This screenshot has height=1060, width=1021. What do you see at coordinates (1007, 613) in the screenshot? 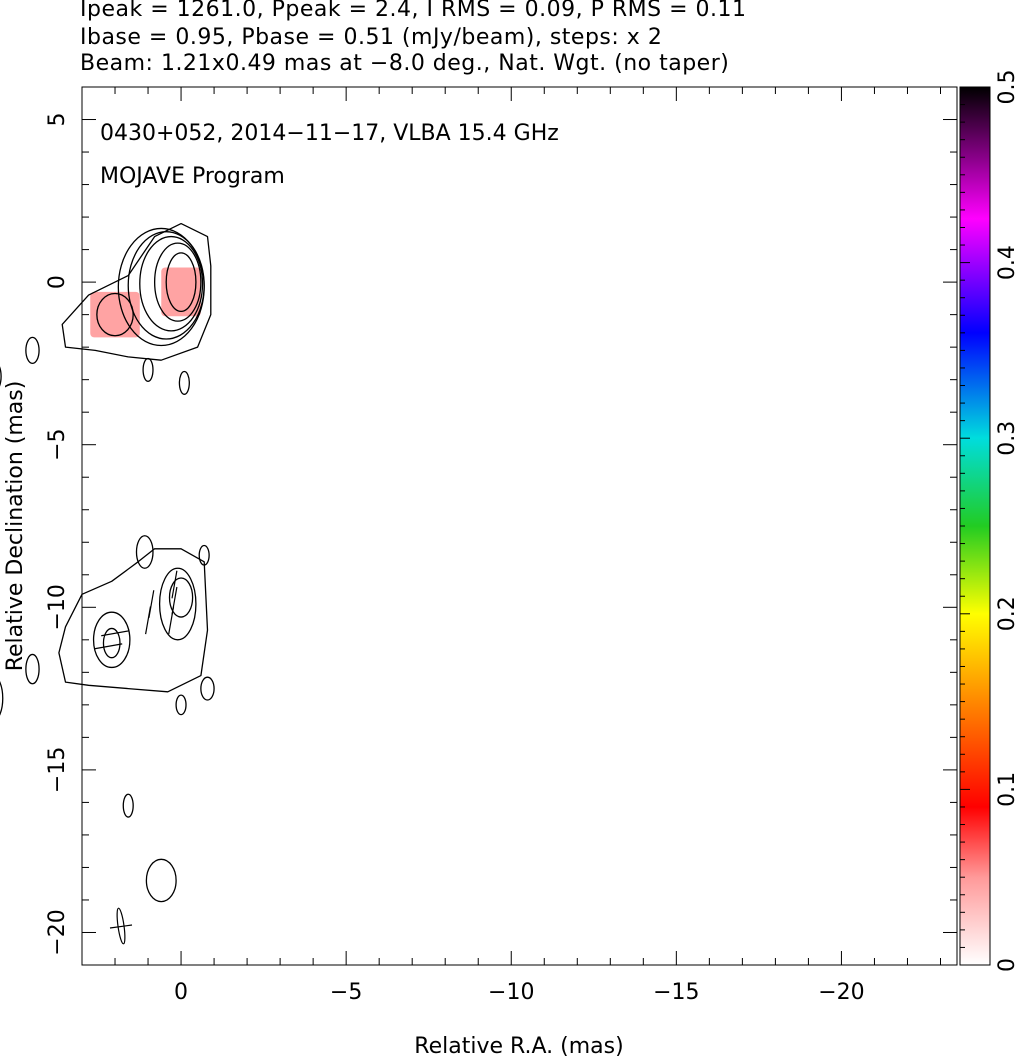
I see `colorbar-tick-label: 0.2` at bounding box center [1007, 613].